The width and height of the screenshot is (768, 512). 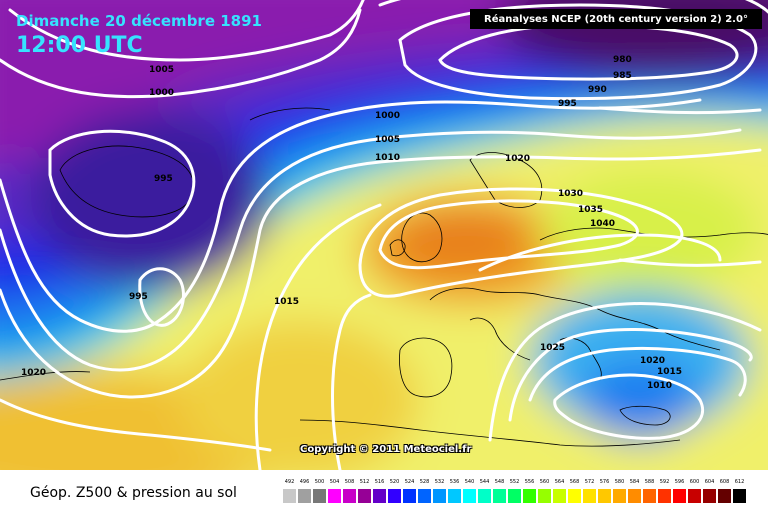 I want to click on legend-value: 540, so click(x=469, y=482).